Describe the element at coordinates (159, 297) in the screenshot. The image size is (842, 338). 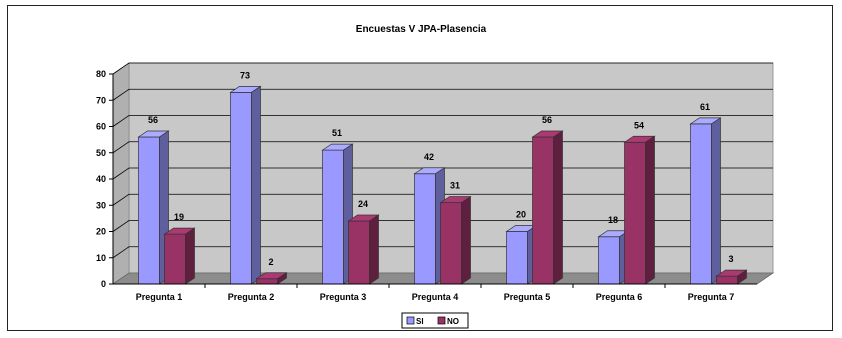
I see `x-tick-label: Pregunta 1` at that location.